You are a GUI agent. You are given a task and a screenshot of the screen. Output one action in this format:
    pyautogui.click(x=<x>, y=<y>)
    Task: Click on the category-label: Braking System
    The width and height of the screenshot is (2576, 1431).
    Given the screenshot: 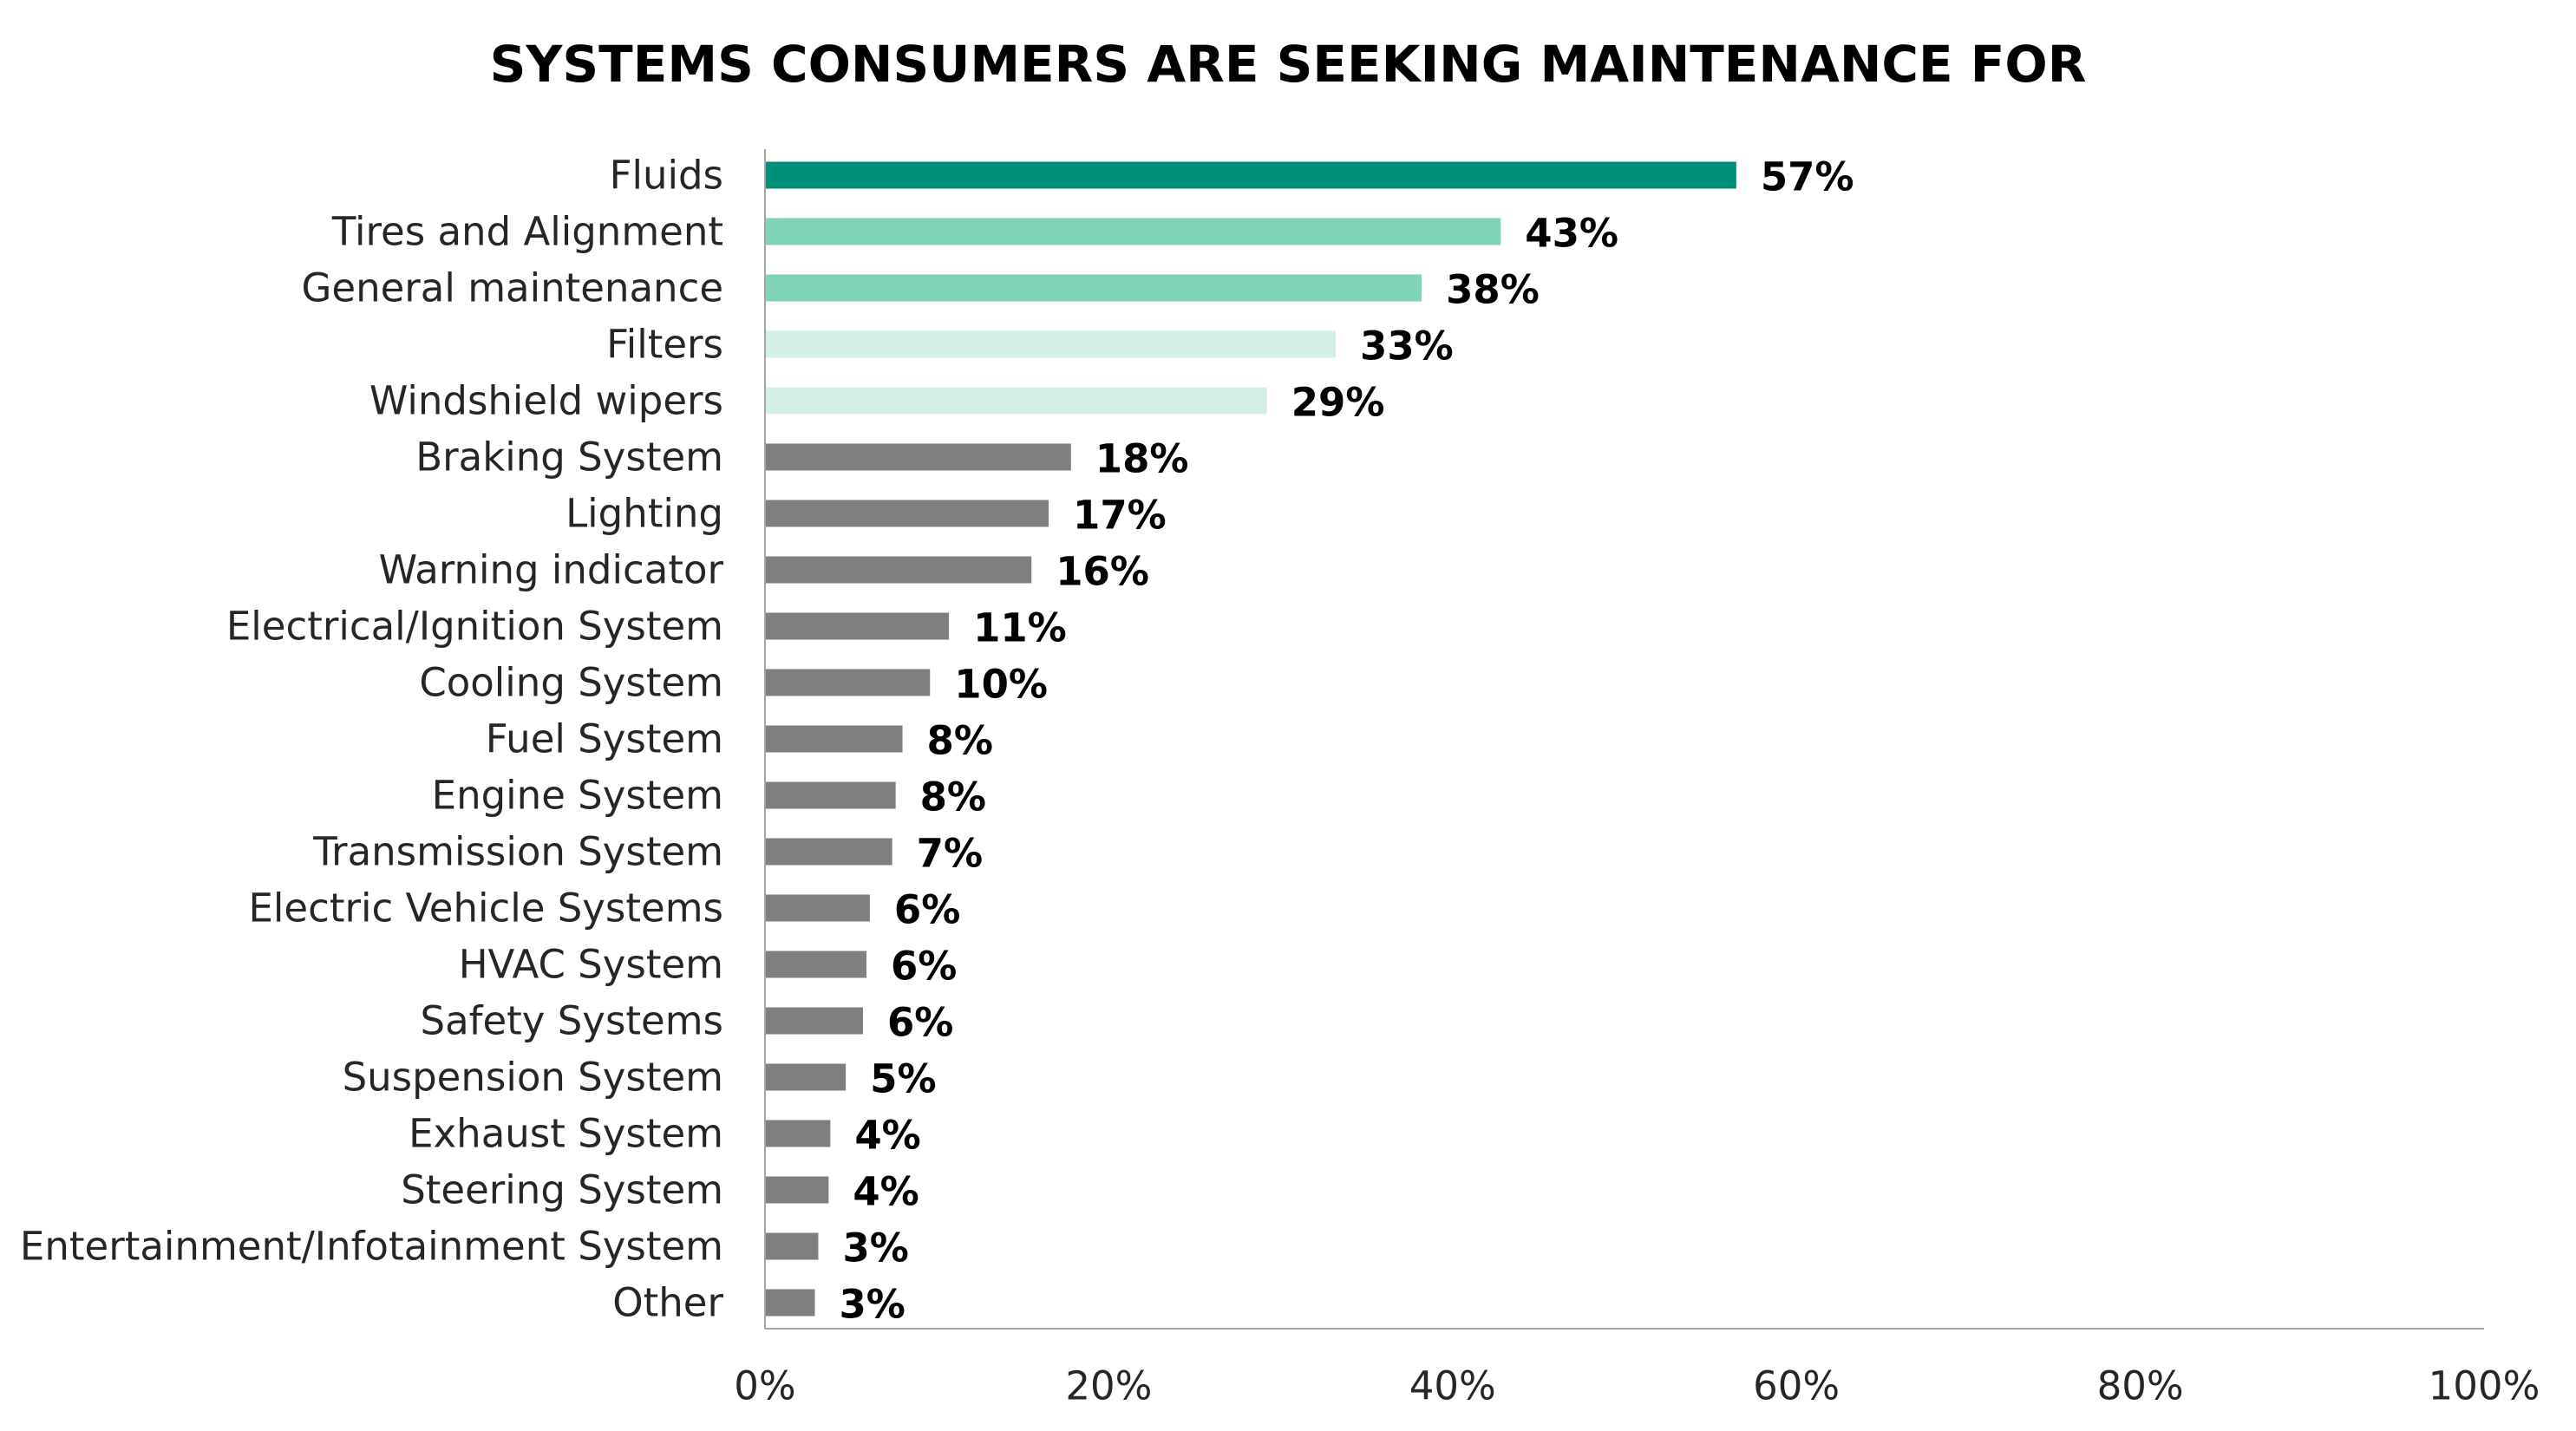 What is the action you would take?
    pyautogui.click(x=569, y=457)
    